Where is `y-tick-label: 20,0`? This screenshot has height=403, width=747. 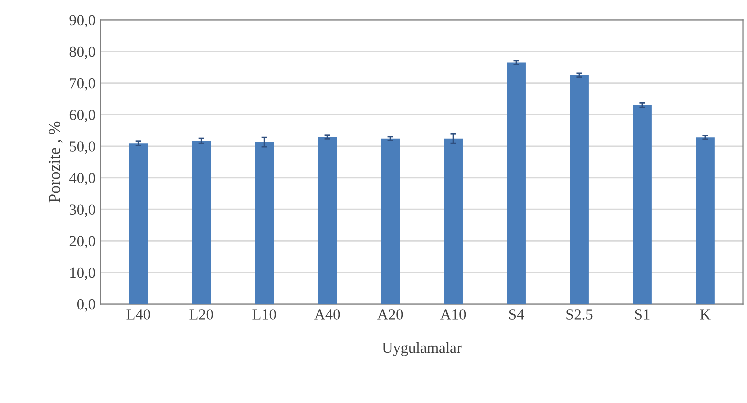
y-tick-label: 20,0 is located at coordinates (83, 242).